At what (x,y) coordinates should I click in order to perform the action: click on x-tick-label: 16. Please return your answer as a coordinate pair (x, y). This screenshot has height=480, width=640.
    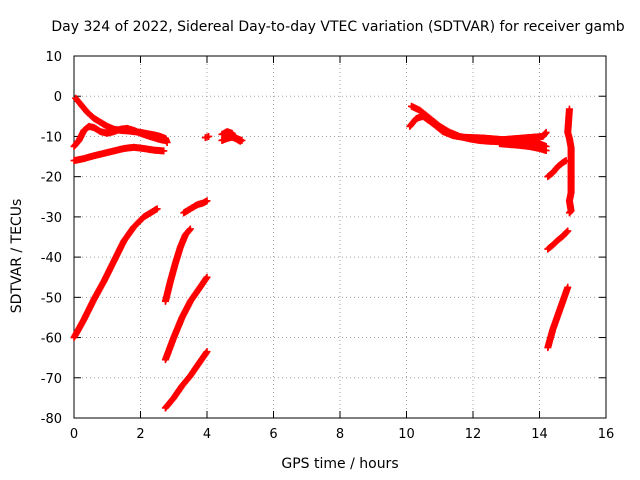
    Looking at the image, I should click on (606, 434).